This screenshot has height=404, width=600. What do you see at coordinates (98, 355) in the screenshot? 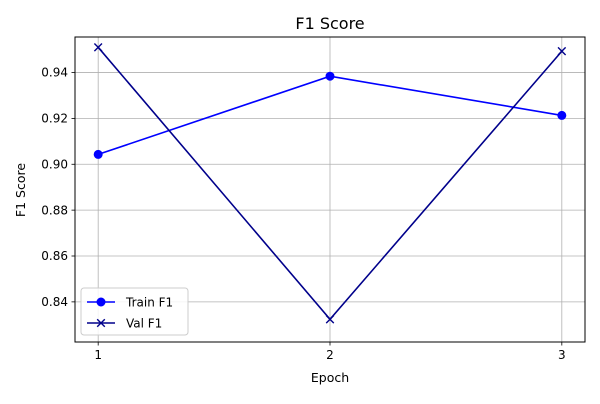
I see `x-tick-label: 1` at bounding box center [98, 355].